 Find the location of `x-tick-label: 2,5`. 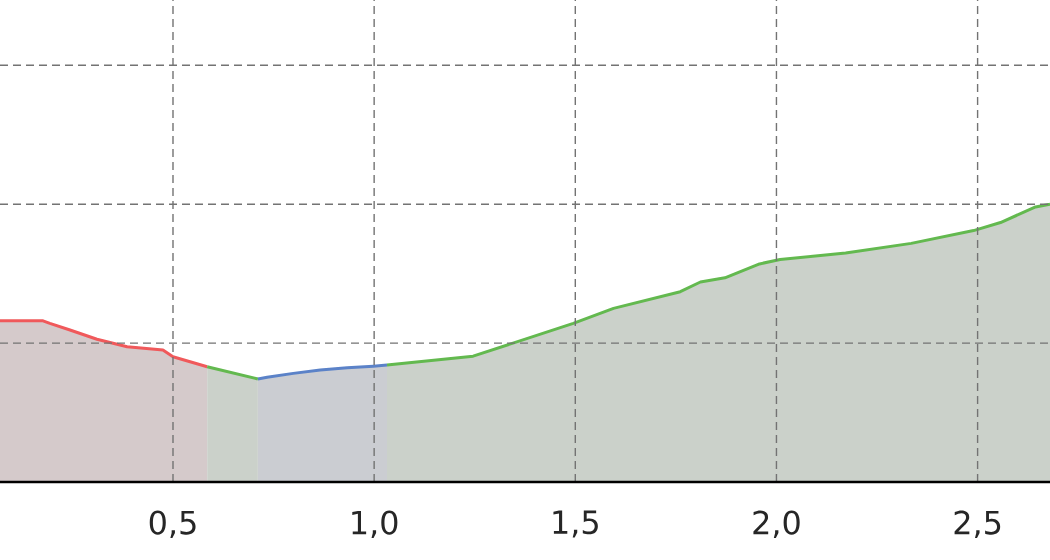

x-tick-label: 2,5 is located at coordinates (977, 524).